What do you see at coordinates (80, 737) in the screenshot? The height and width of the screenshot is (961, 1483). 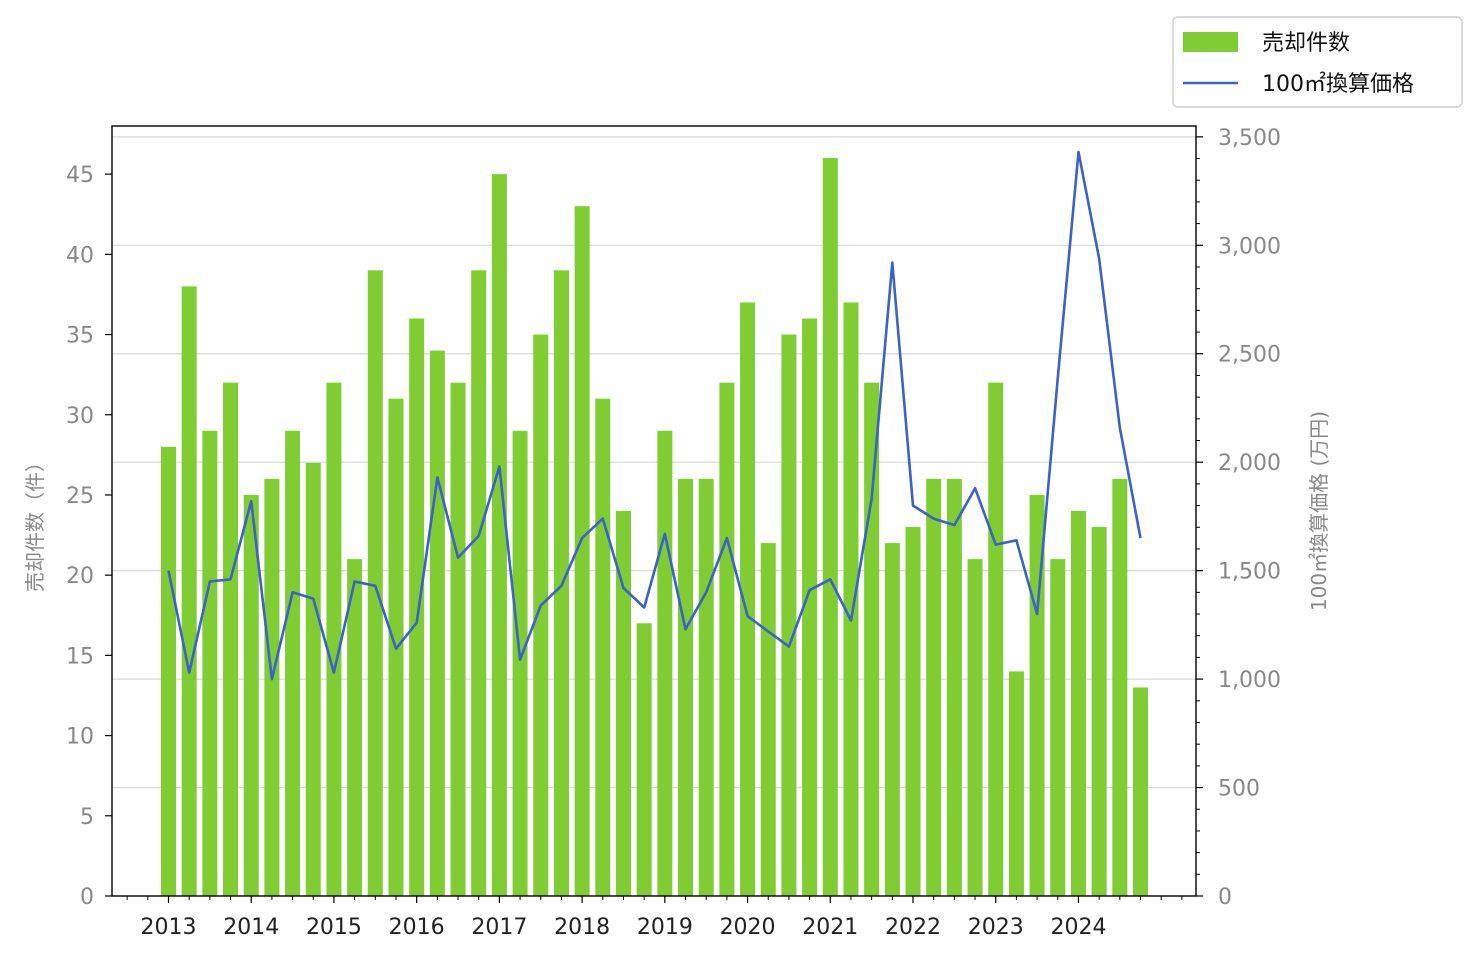 I see `left-tick-label: 10` at bounding box center [80, 737].